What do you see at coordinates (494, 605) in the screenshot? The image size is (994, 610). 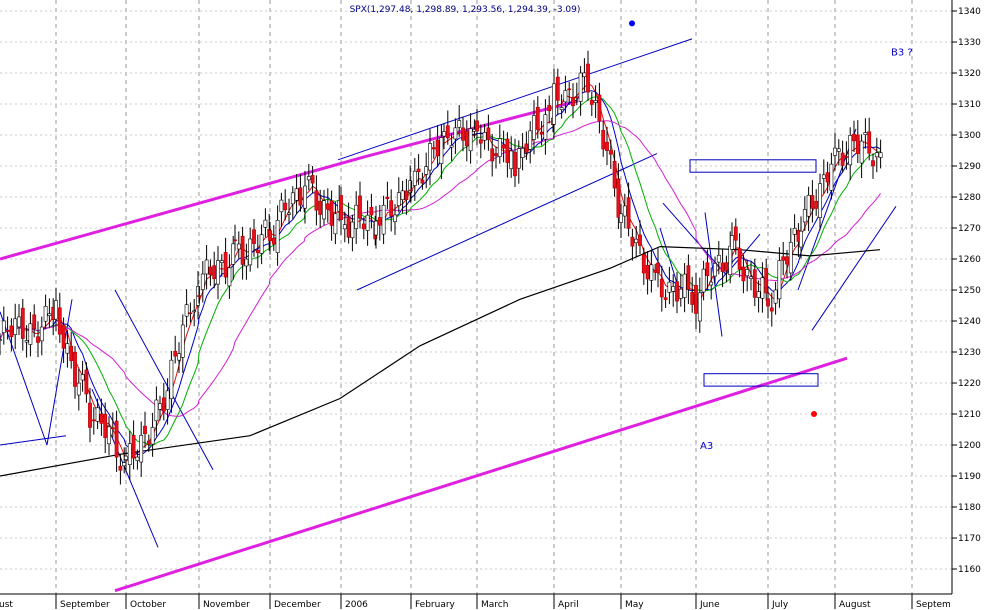 I see `x-tick-label: March` at bounding box center [494, 605].